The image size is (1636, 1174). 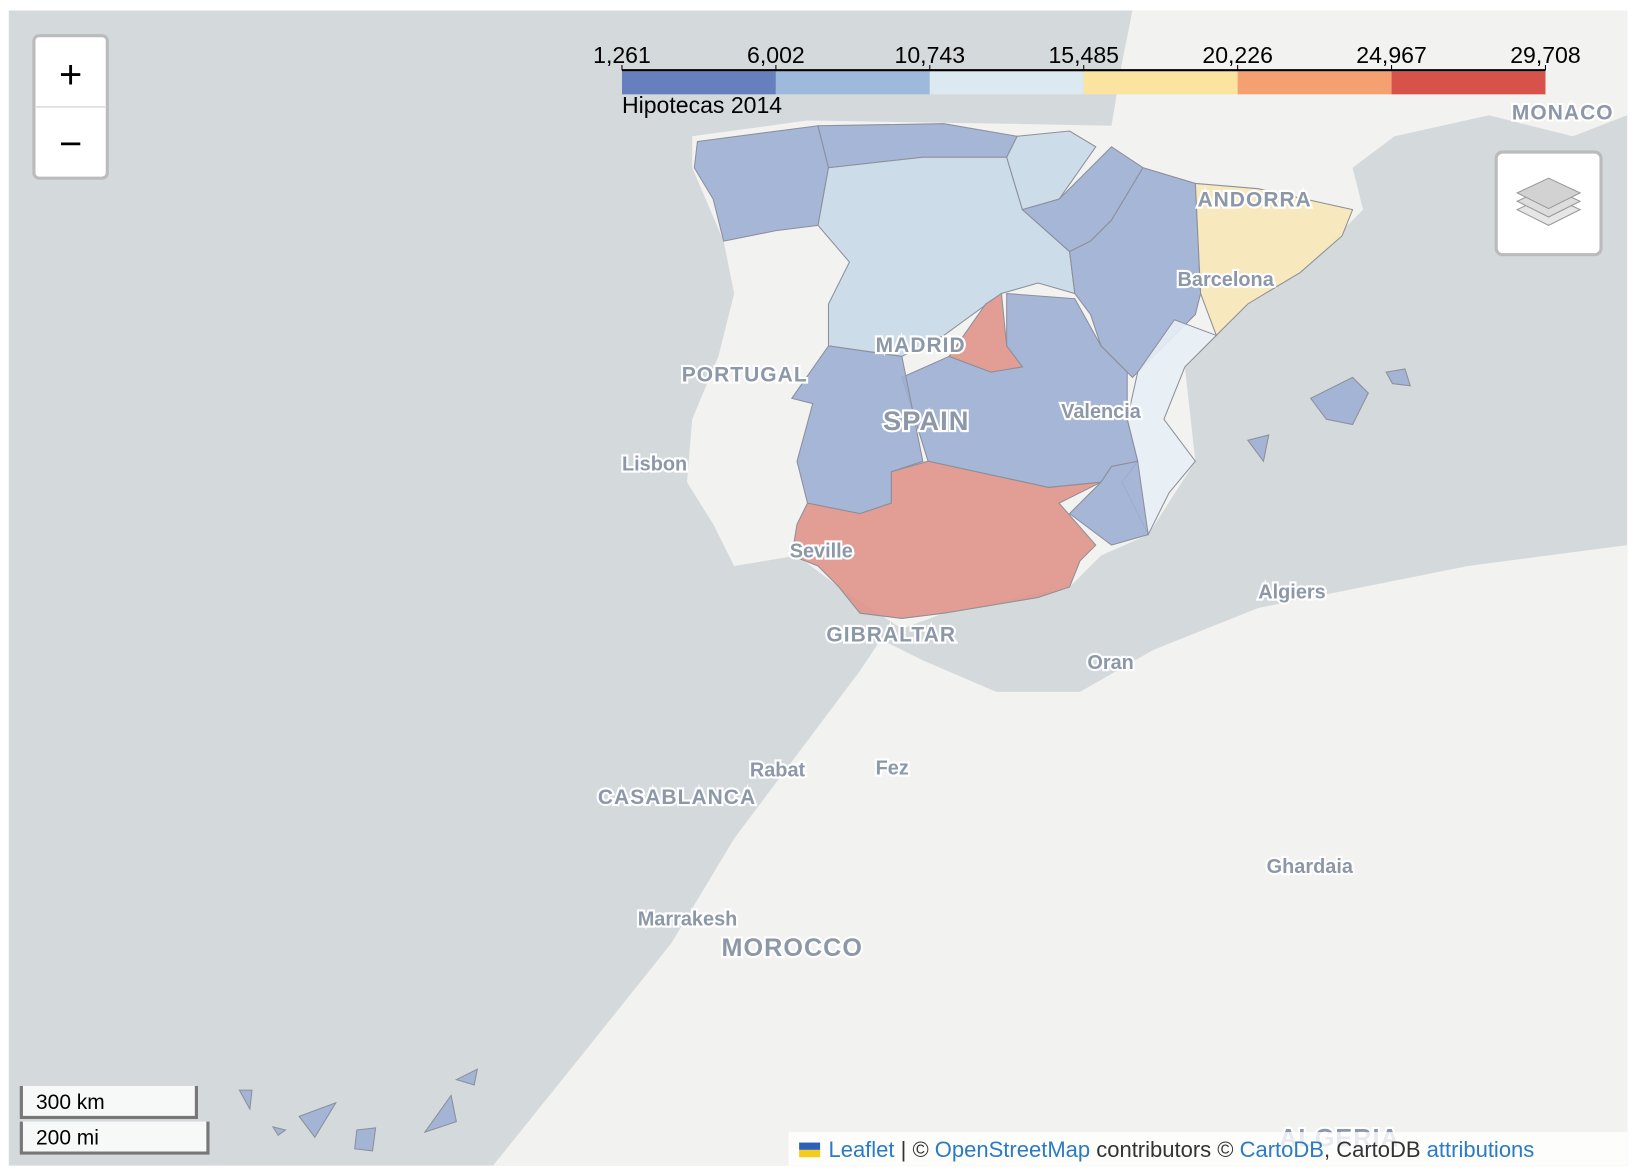 What do you see at coordinates (921, 345) in the screenshot?
I see `city-label: MADRID` at bounding box center [921, 345].